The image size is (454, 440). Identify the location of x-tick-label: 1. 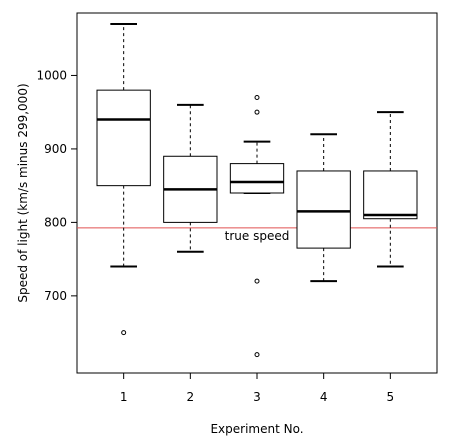
(124, 397).